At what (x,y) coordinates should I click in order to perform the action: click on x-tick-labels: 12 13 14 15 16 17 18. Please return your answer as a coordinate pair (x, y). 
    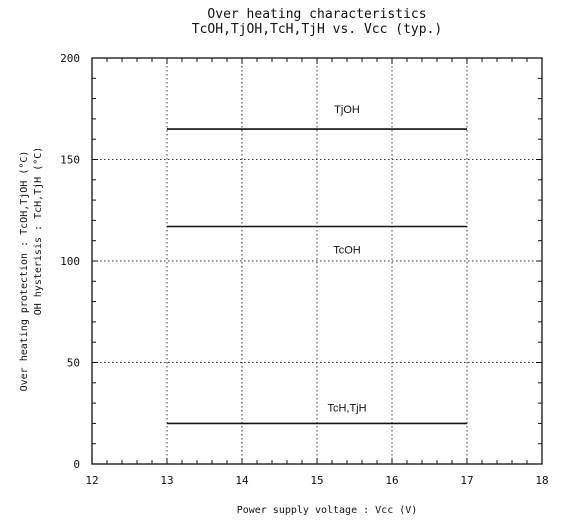
    Looking at the image, I should click on (316, 480).